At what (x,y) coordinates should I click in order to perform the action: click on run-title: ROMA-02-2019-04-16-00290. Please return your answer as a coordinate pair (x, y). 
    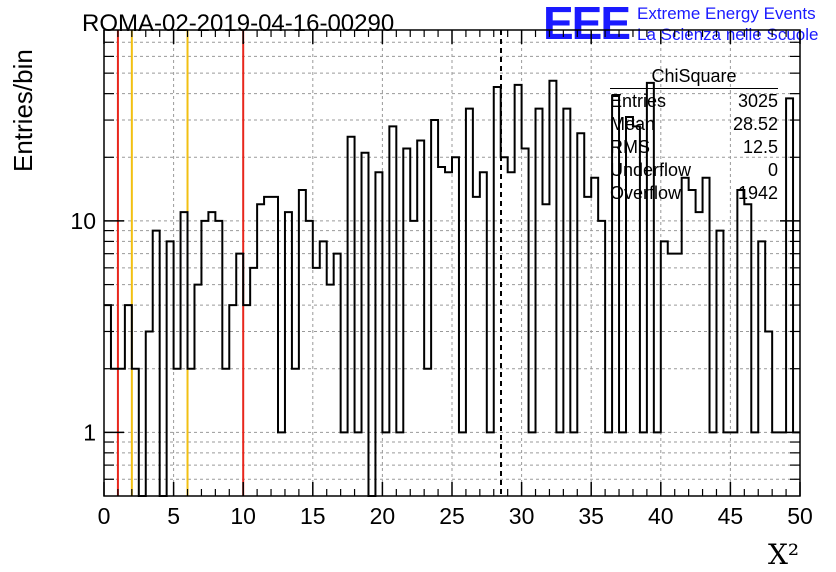
    Looking at the image, I should click on (238, 23).